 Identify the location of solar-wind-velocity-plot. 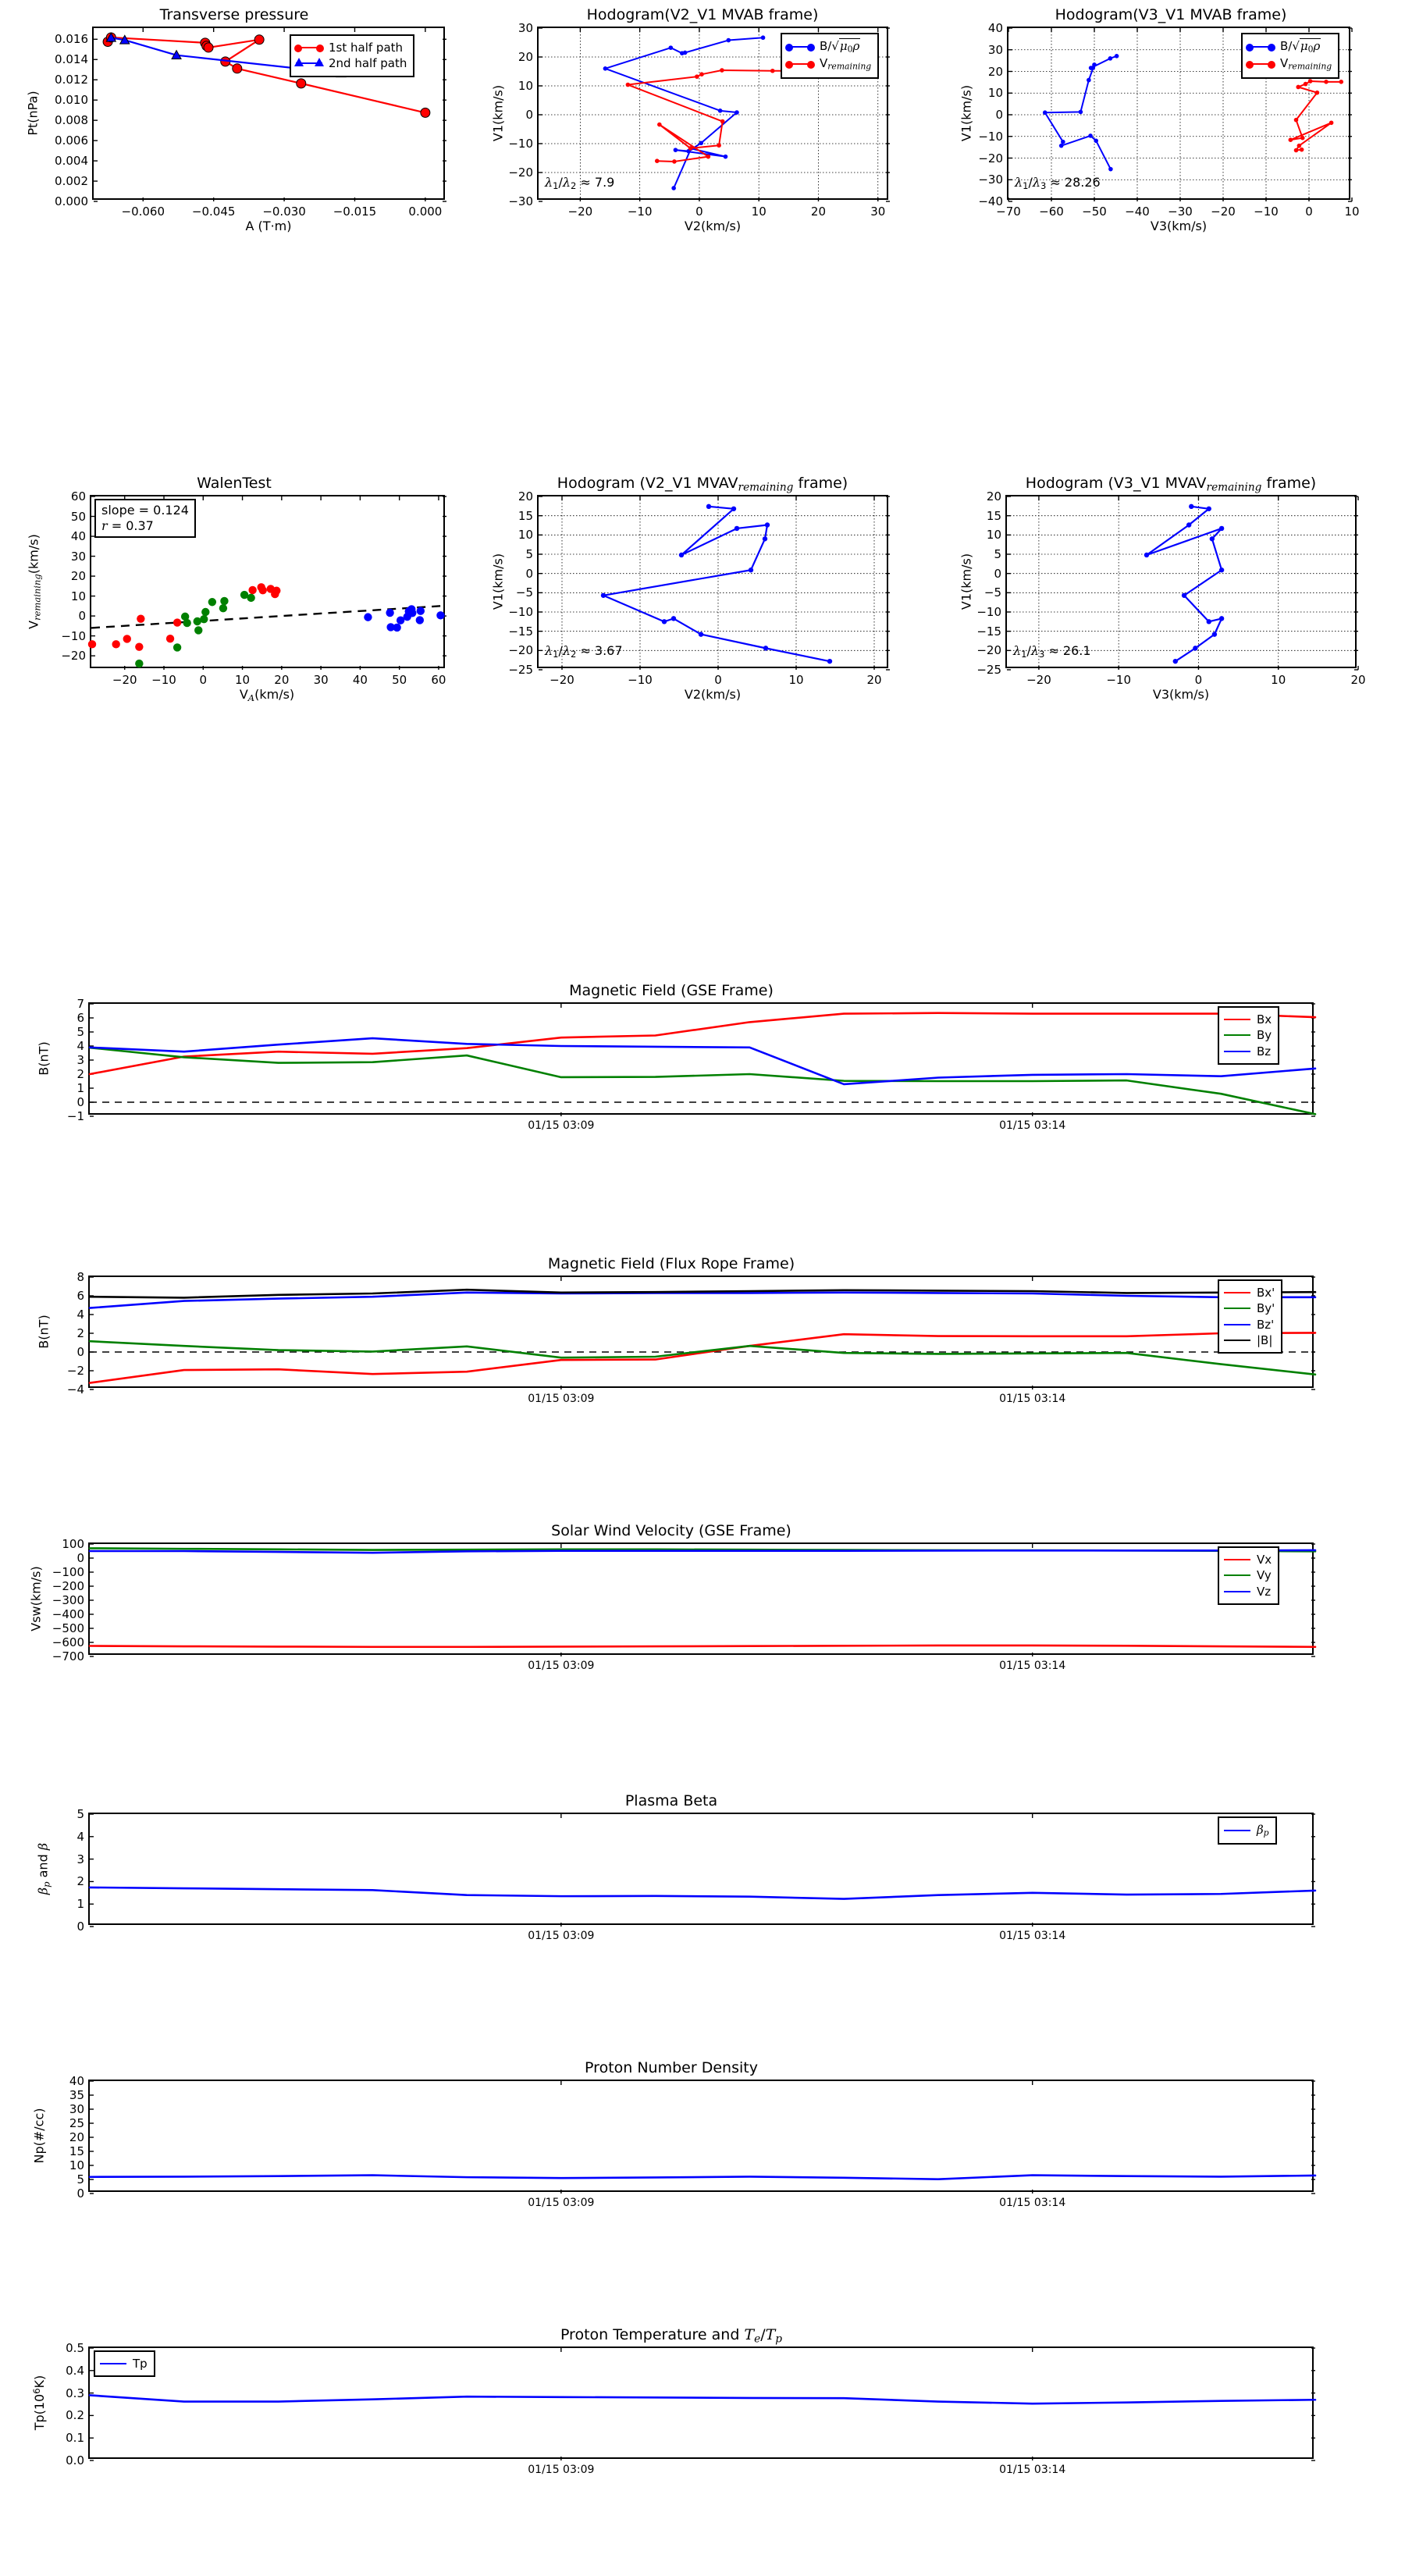
(703, 1600).